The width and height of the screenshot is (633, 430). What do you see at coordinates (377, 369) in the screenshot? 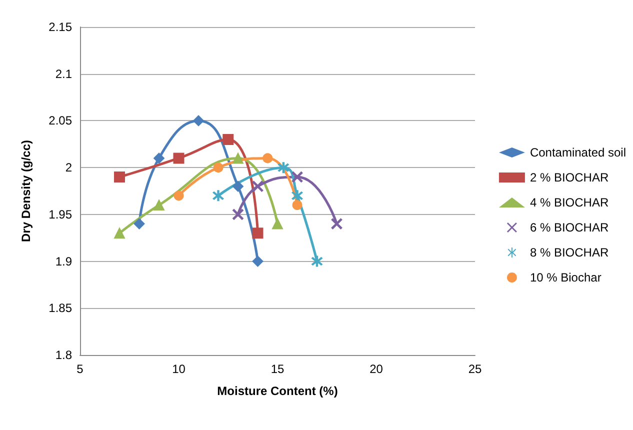
I see `x-tick-label: 20` at bounding box center [377, 369].